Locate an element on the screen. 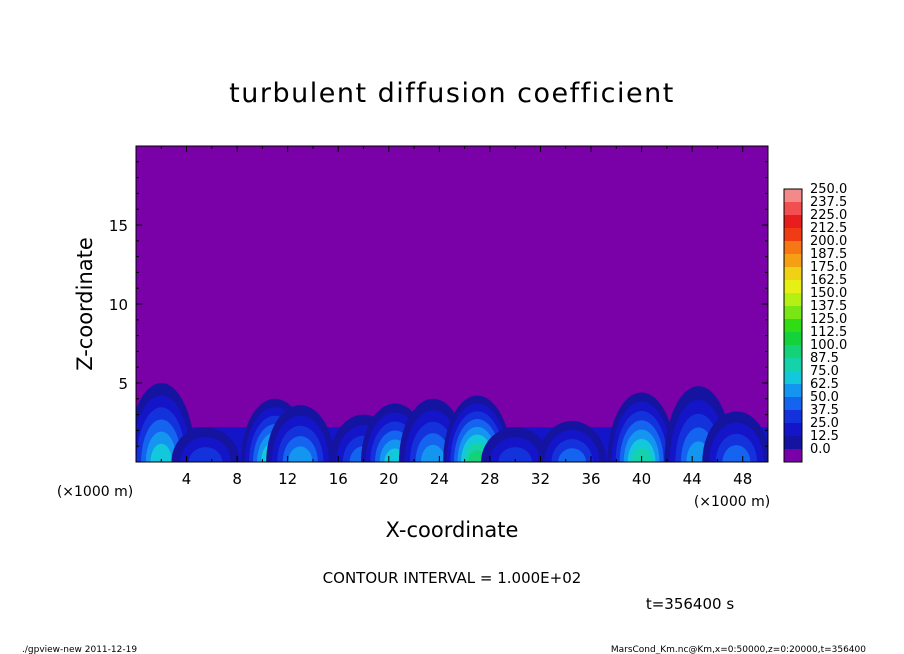  colorbar-label: 100.0 is located at coordinates (828, 345).